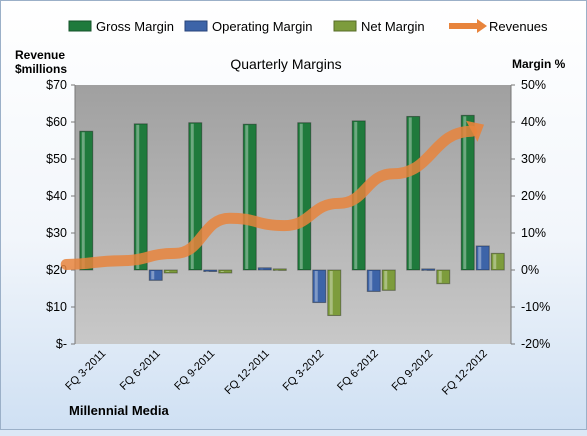 Image resolution: width=587 pixels, height=436 pixels. What do you see at coordinates (345, 26) in the screenshot?
I see `legend-swatch-net-margin` at bounding box center [345, 26].